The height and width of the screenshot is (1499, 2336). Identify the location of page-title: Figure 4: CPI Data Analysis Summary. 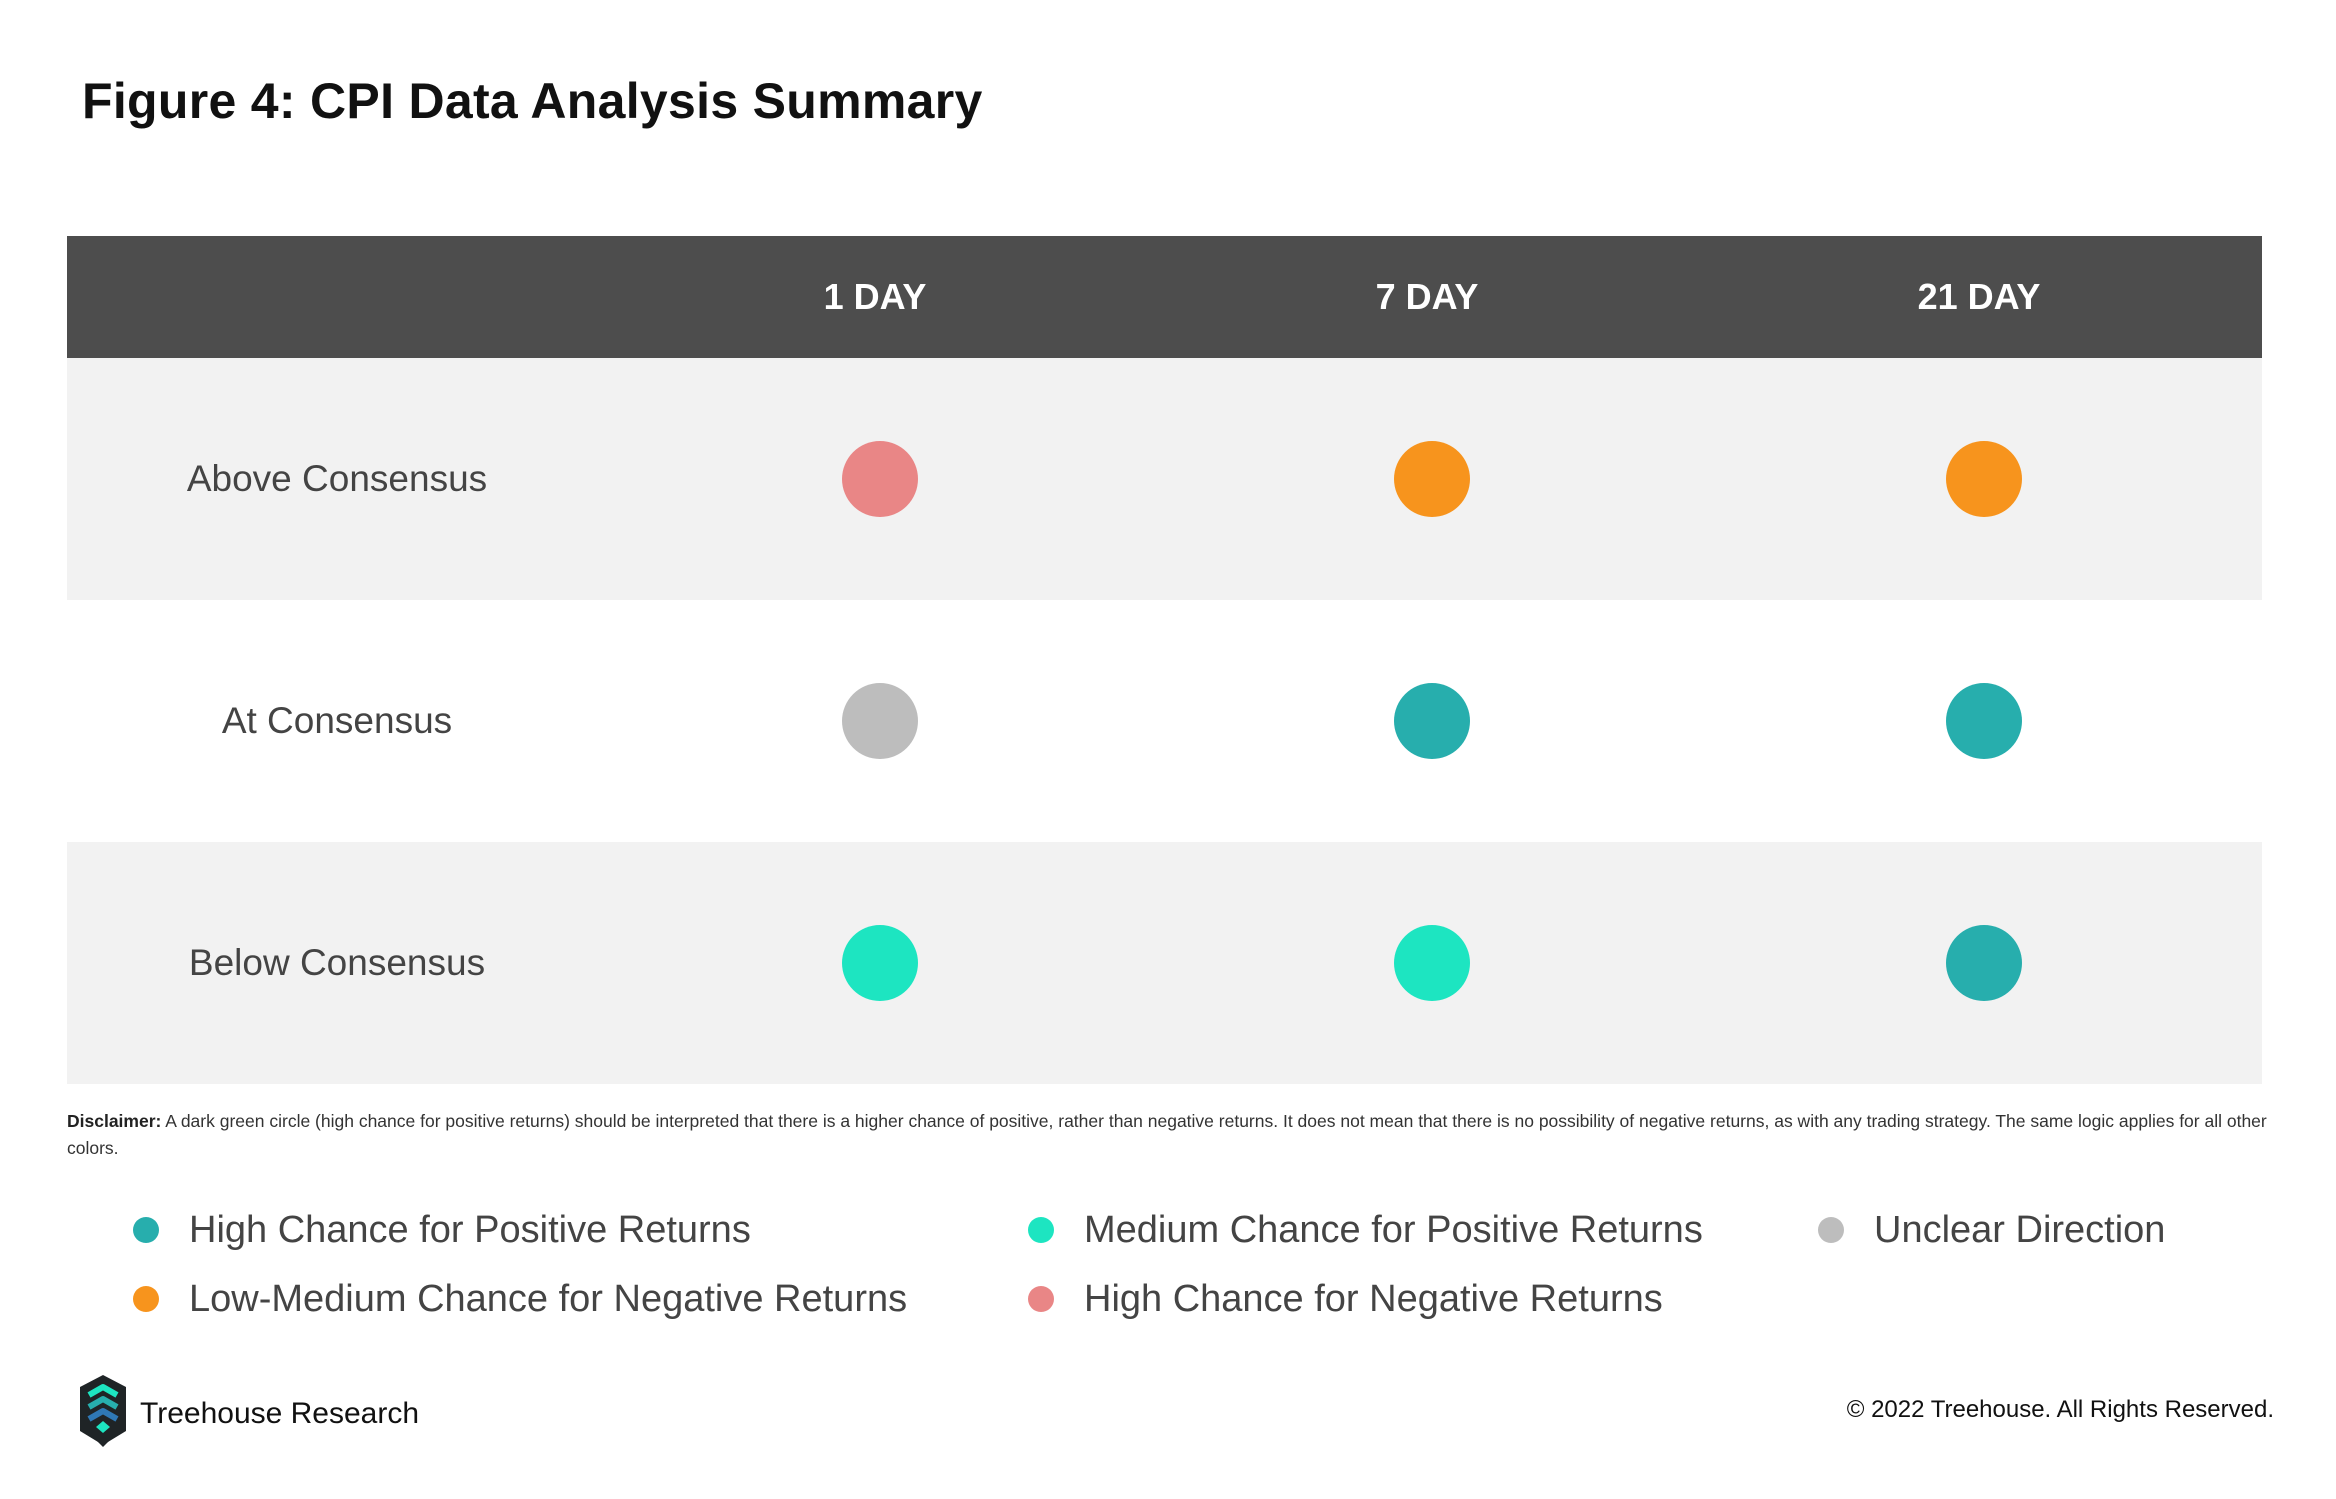
(532, 101).